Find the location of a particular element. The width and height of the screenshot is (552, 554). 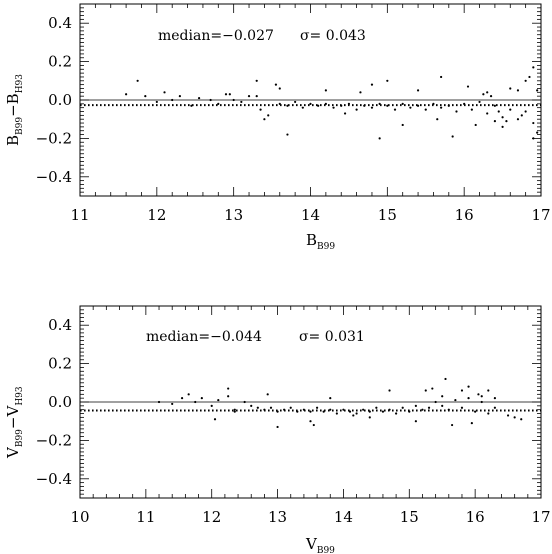

bottom-y-tick-label: −0.4 is located at coordinates (54, 479).